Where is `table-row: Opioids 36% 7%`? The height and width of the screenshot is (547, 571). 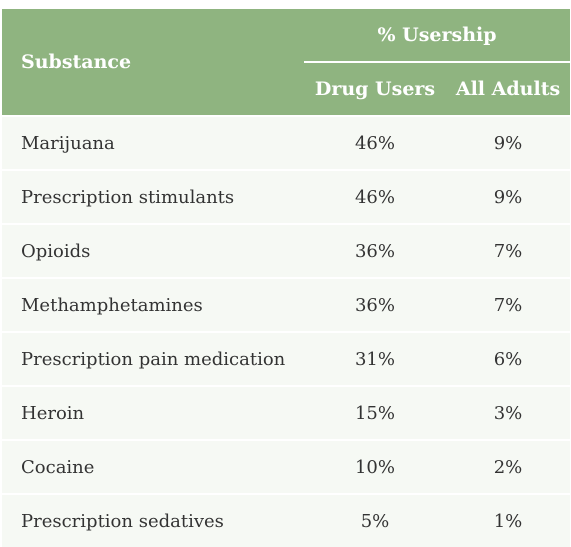 table-row: Opioids 36% 7% is located at coordinates (286, 250).